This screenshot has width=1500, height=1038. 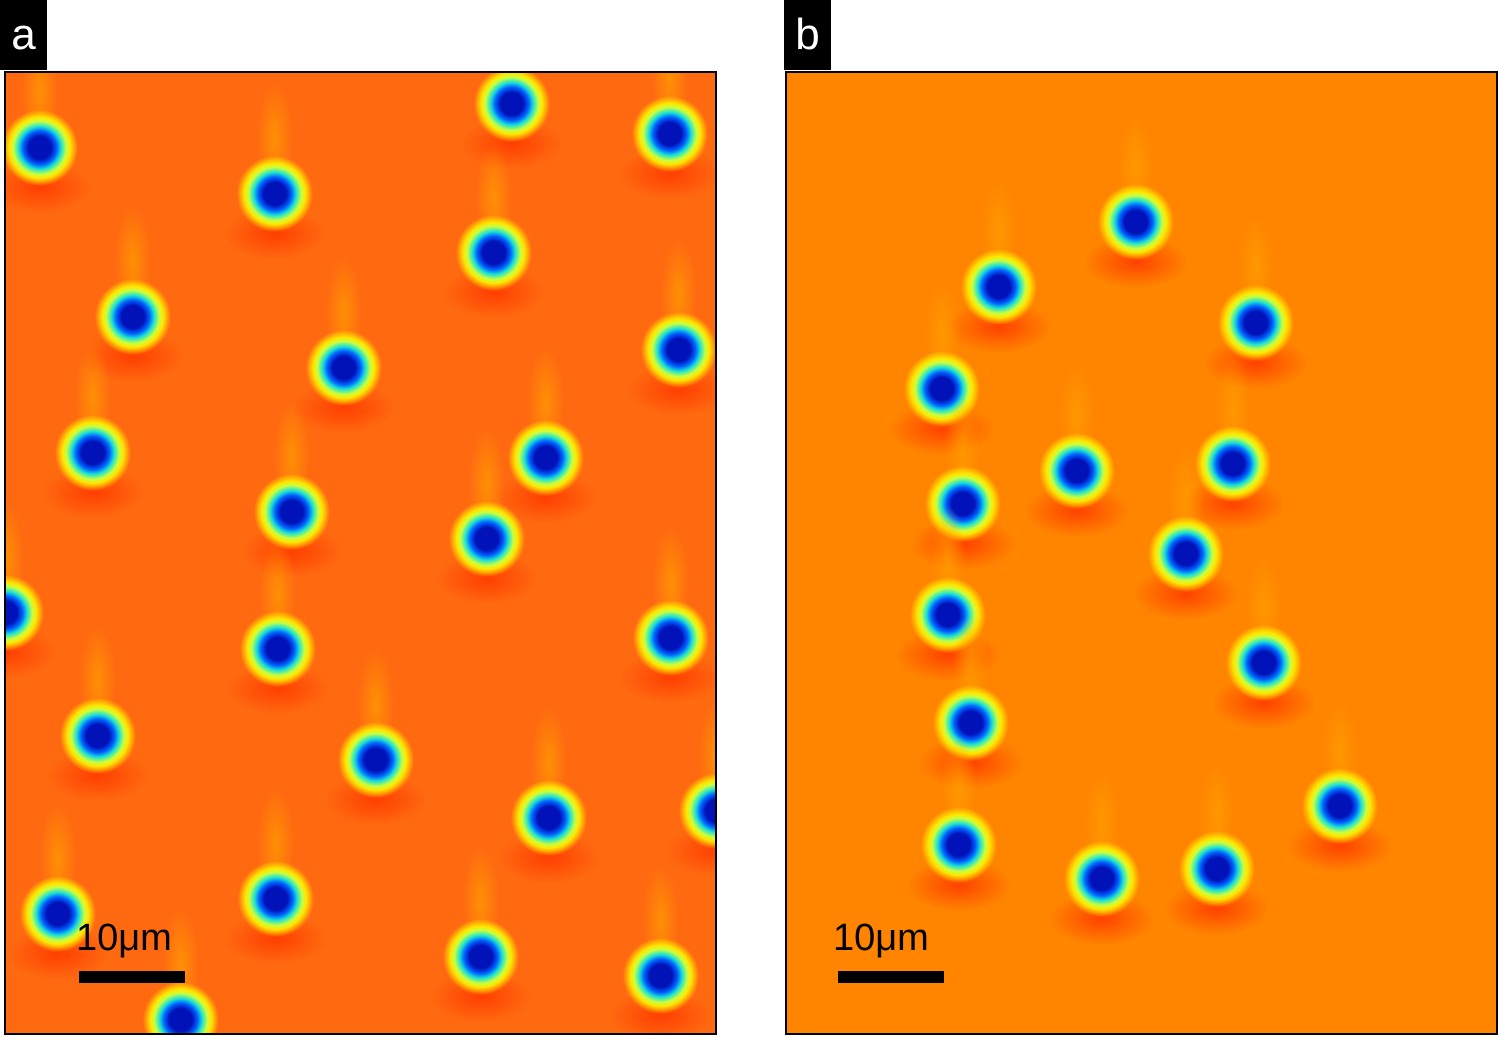 What do you see at coordinates (132, 977) in the screenshot?
I see `scale-bar-a` at bounding box center [132, 977].